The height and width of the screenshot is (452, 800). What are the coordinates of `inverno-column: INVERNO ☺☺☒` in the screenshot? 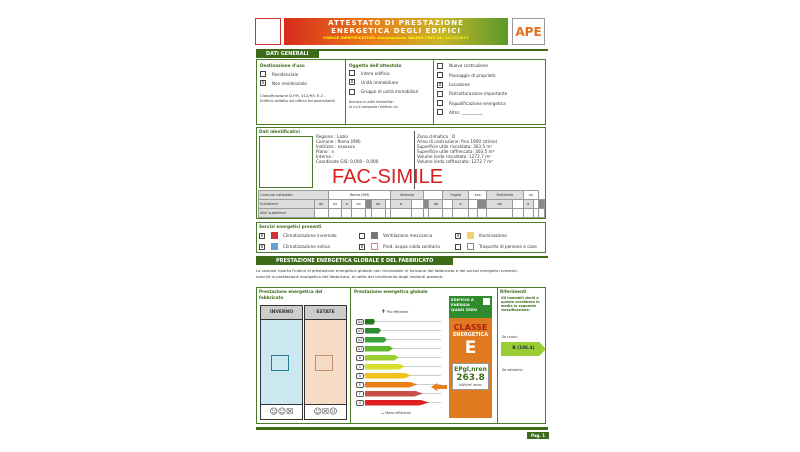 It's located at (281, 362).